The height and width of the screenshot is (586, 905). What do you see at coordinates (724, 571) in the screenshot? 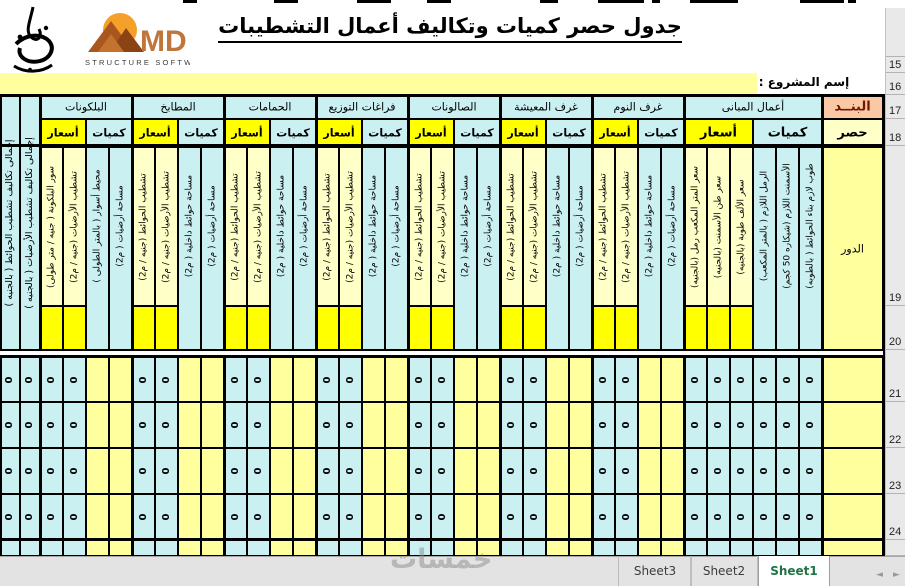
I see `sheet-tab-sheet2: Sheet2` at bounding box center [724, 571].